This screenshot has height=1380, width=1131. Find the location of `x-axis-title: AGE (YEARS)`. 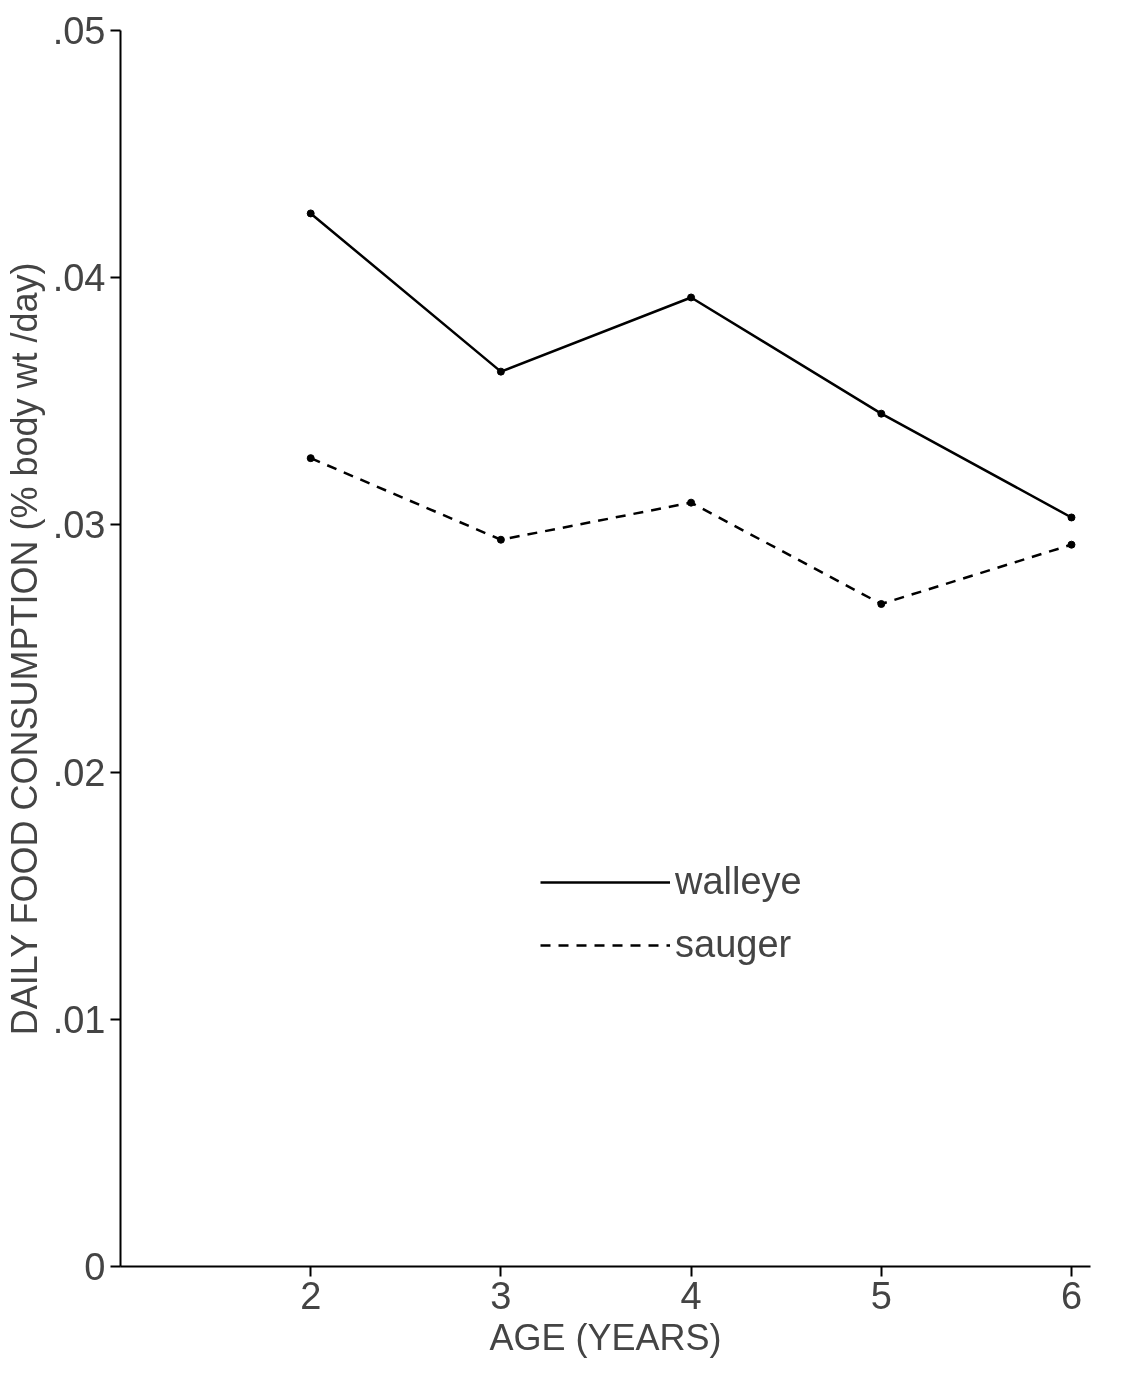

x-axis-title: AGE (YEARS) is located at coordinates (605, 1337).